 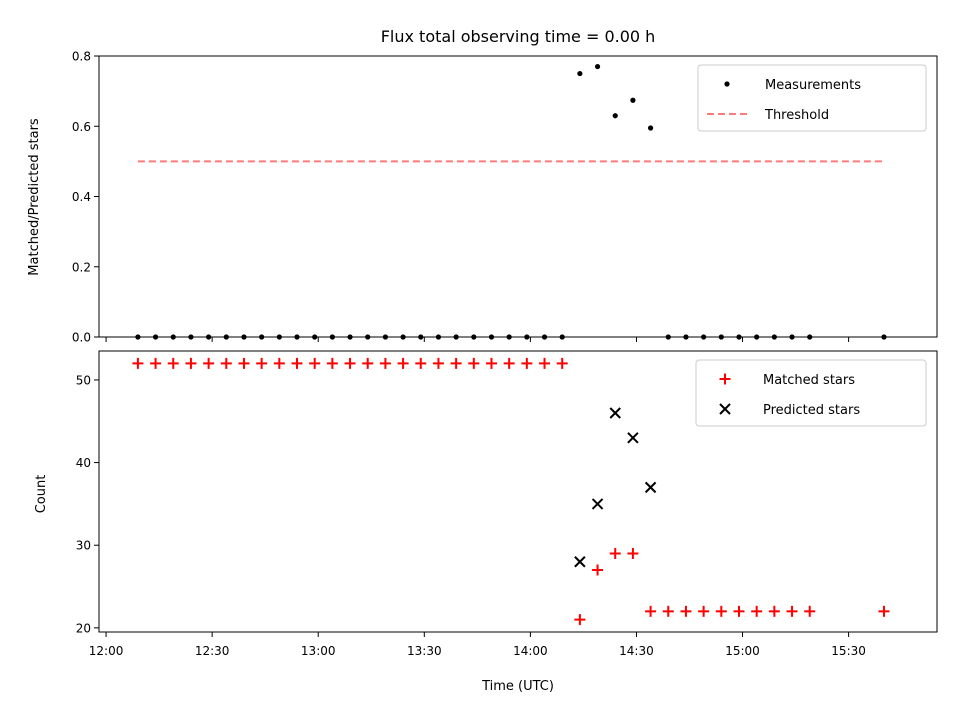 I want to click on bottom-y-tick-label: 40, so click(x=83, y=463).